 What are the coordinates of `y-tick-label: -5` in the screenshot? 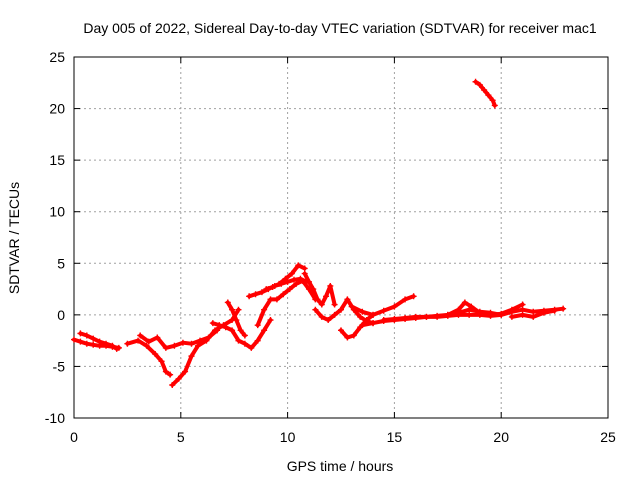 It's located at (59, 366).